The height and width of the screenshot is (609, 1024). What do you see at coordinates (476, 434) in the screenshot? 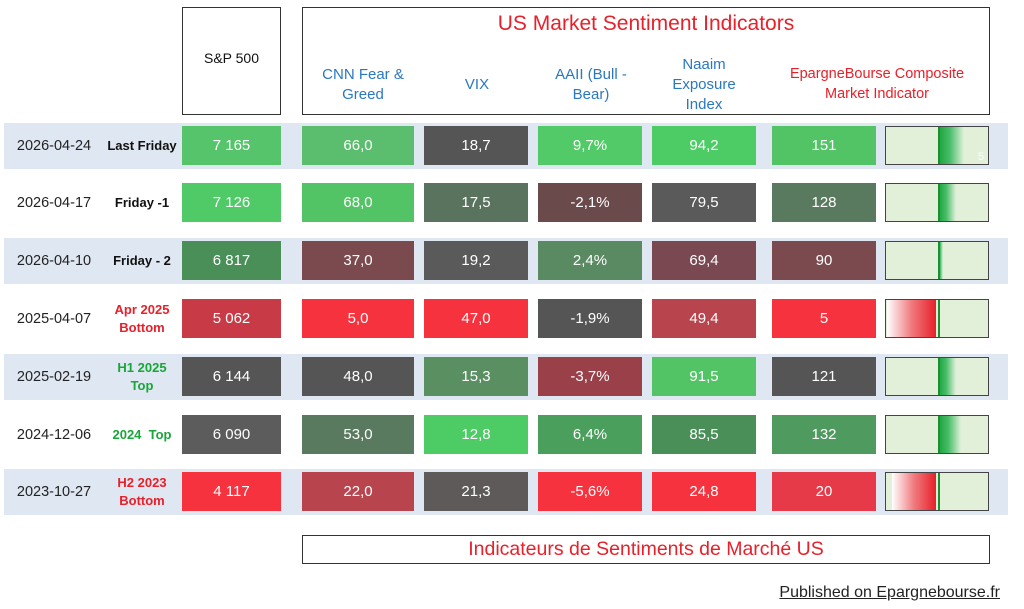
I see `cell-vix: 12,8` at bounding box center [476, 434].